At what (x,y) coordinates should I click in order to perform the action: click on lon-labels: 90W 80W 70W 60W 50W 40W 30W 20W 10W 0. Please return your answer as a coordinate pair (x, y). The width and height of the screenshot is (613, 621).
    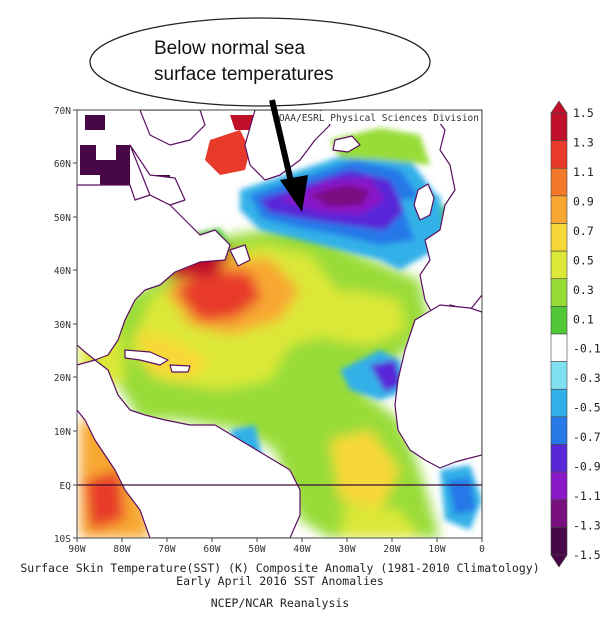
    Looking at the image, I should click on (276, 549).